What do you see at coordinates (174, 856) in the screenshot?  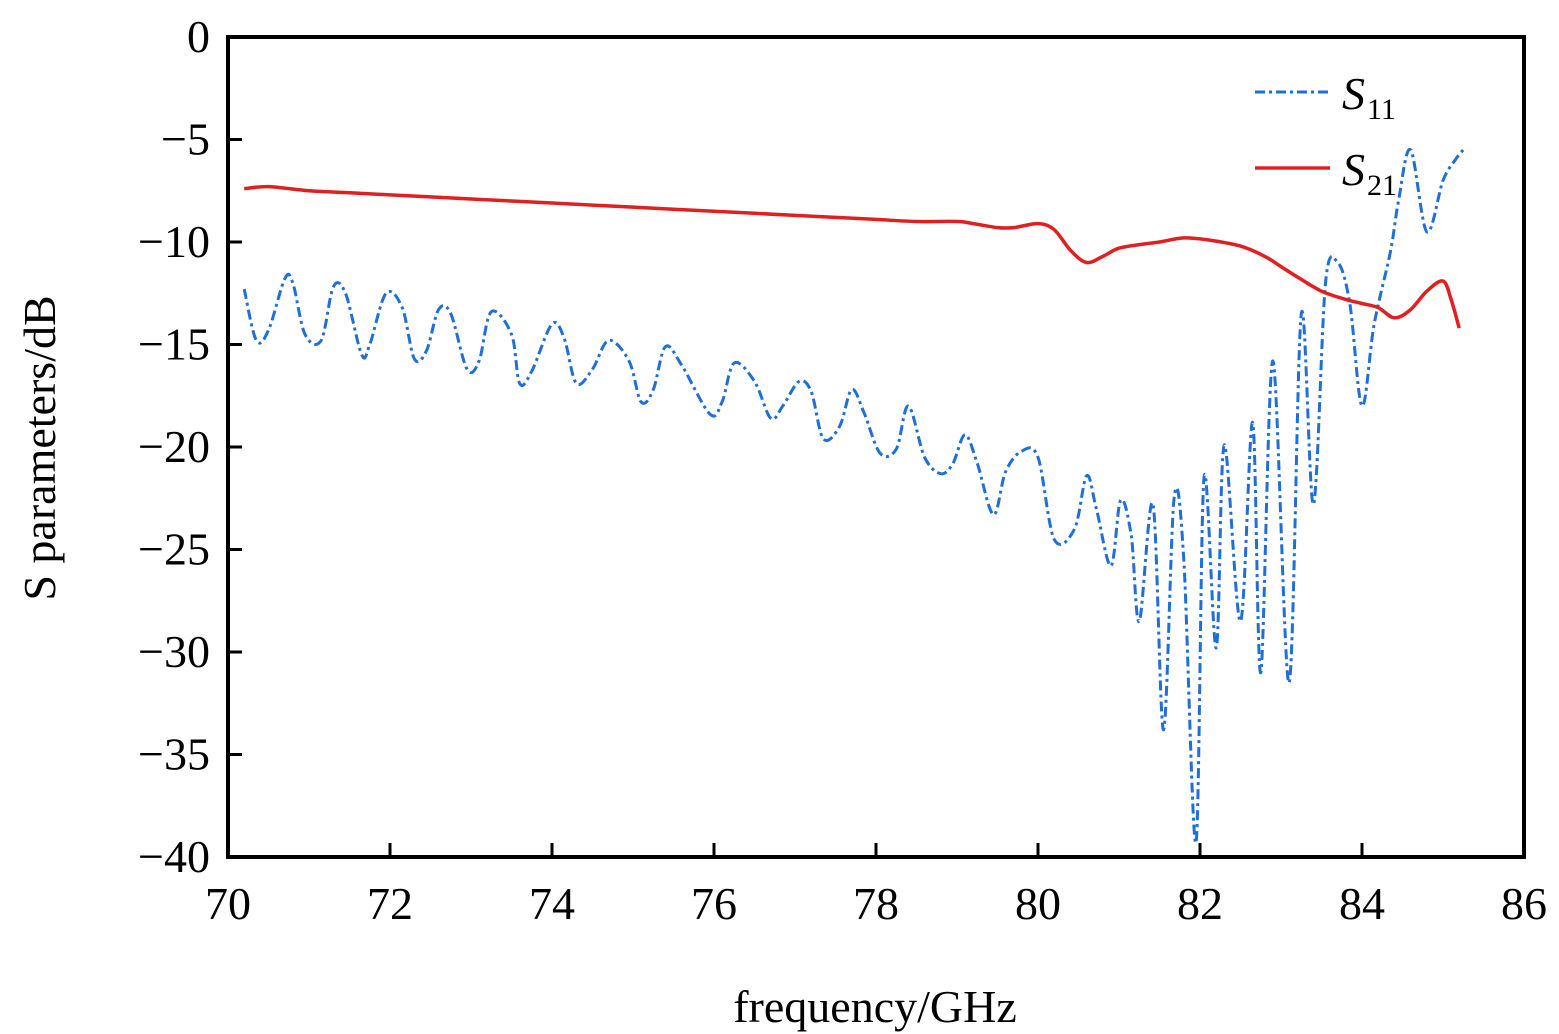 I see `y-tick-label: −40` at bounding box center [174, 856].